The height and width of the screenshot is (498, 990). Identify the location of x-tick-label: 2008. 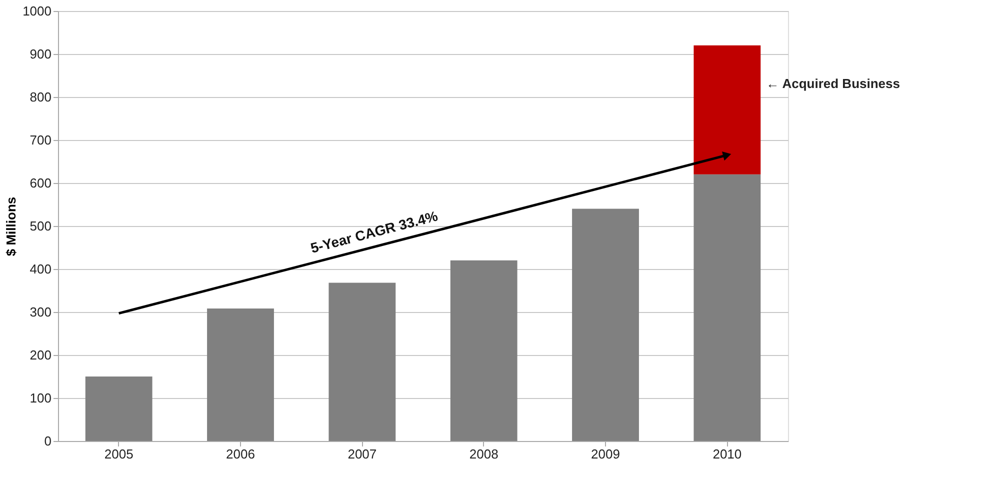
(483, 454).